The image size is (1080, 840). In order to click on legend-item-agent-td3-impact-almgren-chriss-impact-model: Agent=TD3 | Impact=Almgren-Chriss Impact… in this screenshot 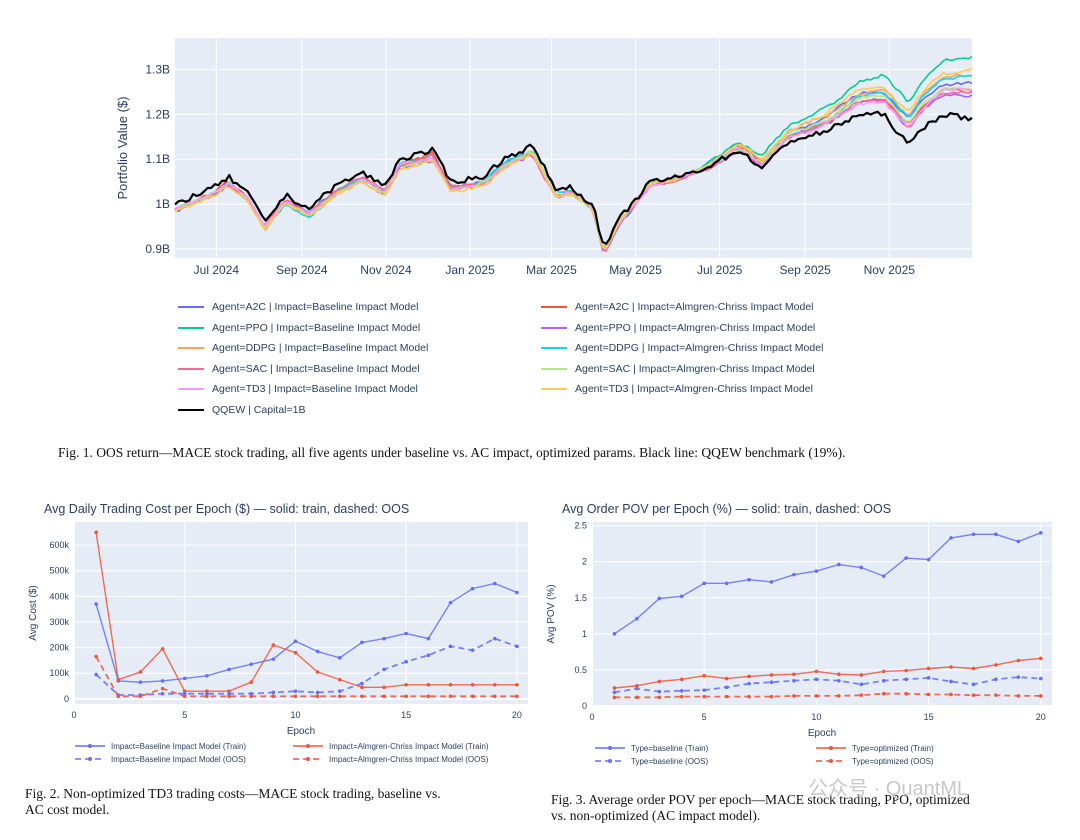, I will do `click(677, 389)`.